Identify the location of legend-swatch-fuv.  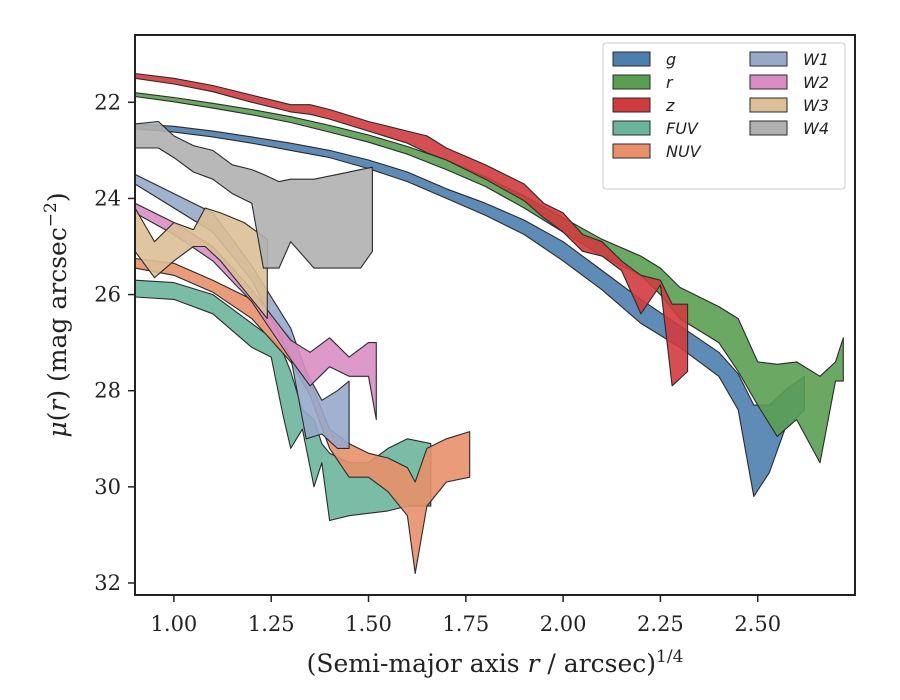
(631, 128).